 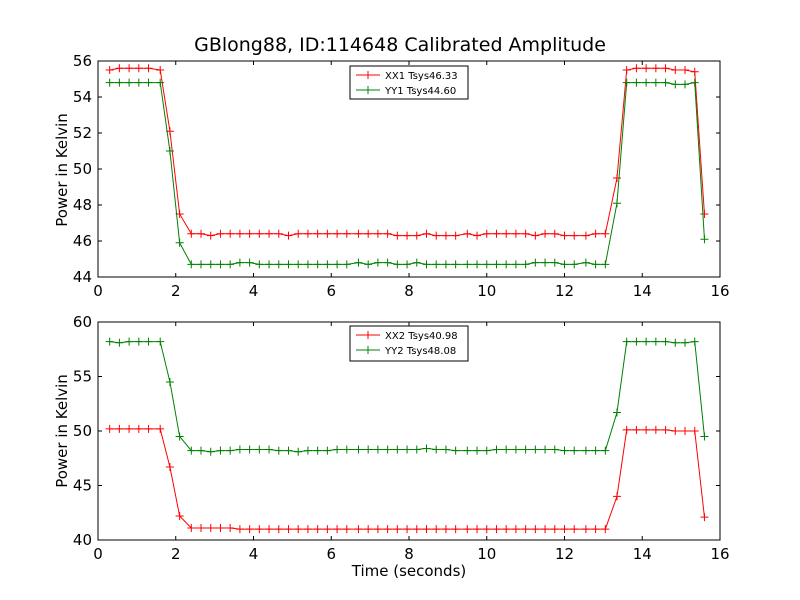 I want to click on top-x-tick-label: 8, so click(x=409, y=291).